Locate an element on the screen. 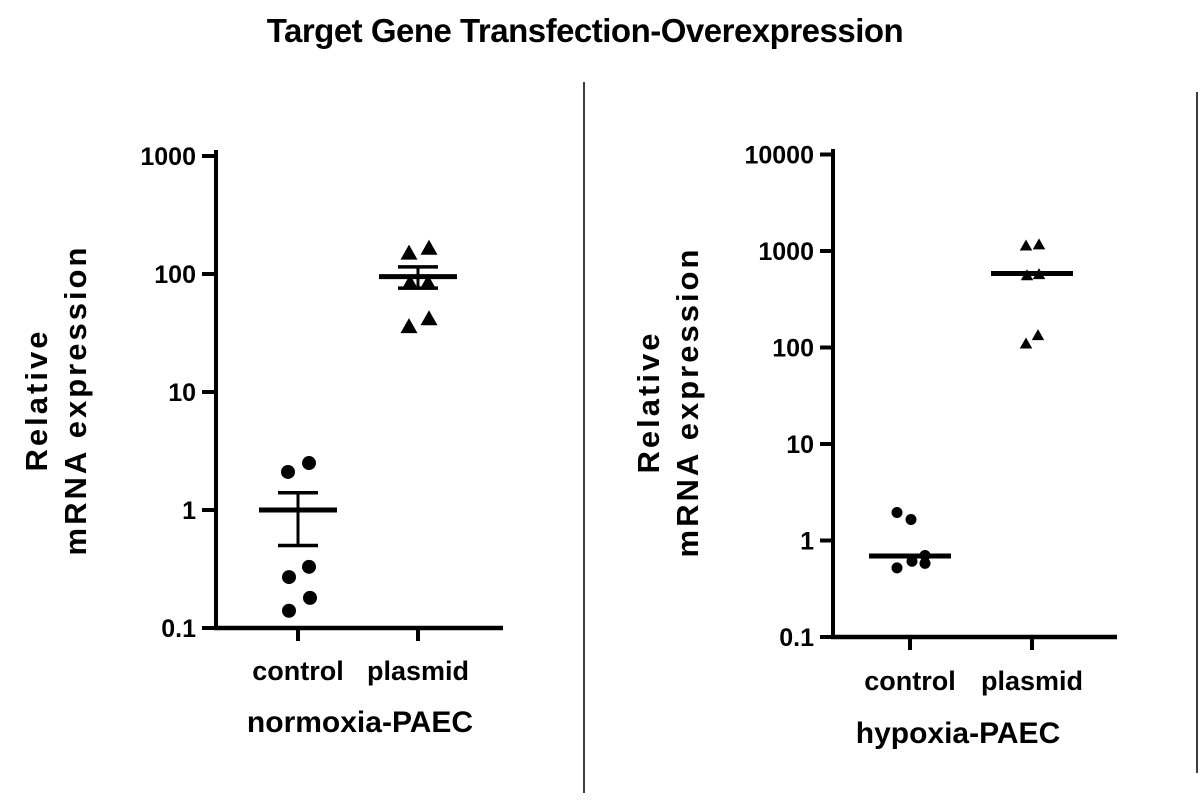 This screenshot has width=1200, height=800. x-axis-title-hypoxia: hypoxia-PAEC is located at coordinates (958, 733).